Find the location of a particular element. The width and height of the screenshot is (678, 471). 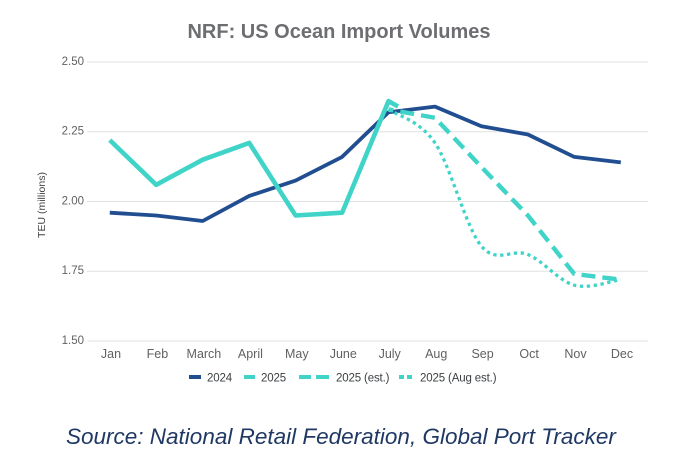

svg-text: 2.50 is located at coordinates (73, 62).